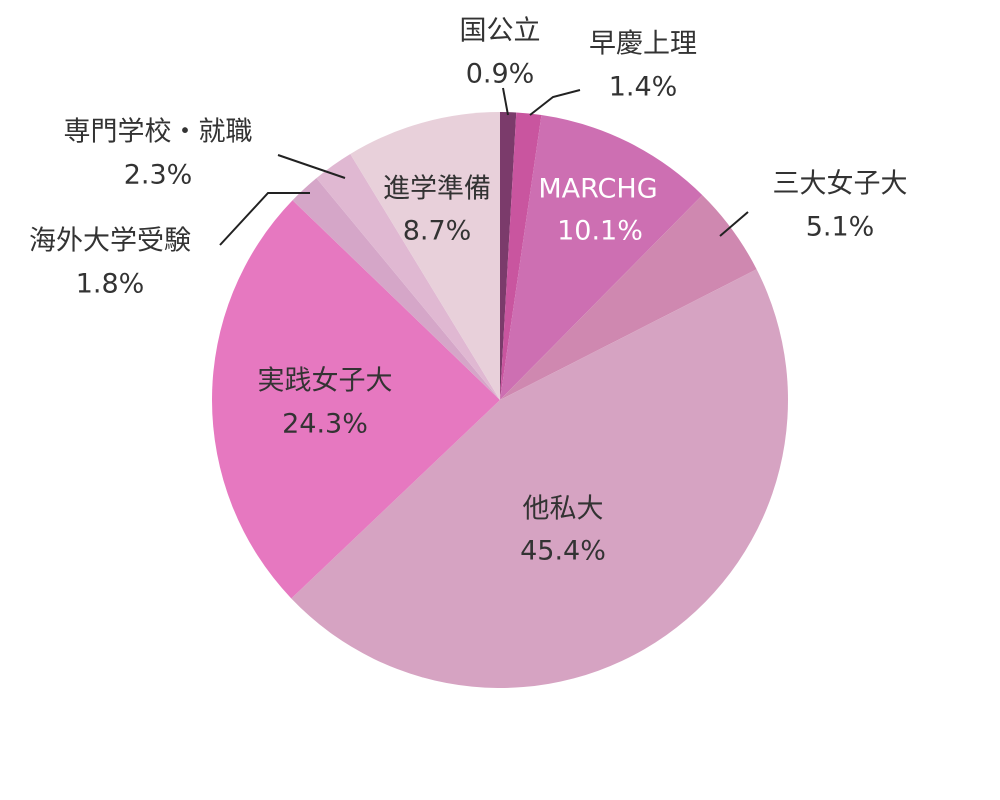  I want to click on slice-label: 実践女子大, so click(325, 381).